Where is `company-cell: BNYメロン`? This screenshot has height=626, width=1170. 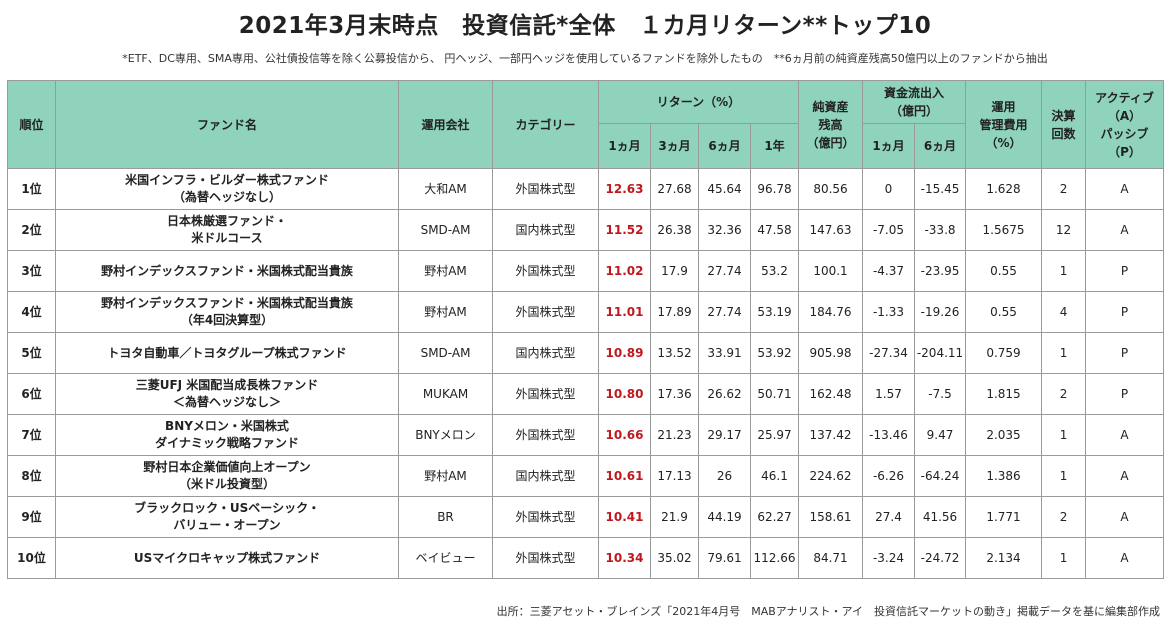
company-cell: BNYメロン is located at coordinates (445, 435).